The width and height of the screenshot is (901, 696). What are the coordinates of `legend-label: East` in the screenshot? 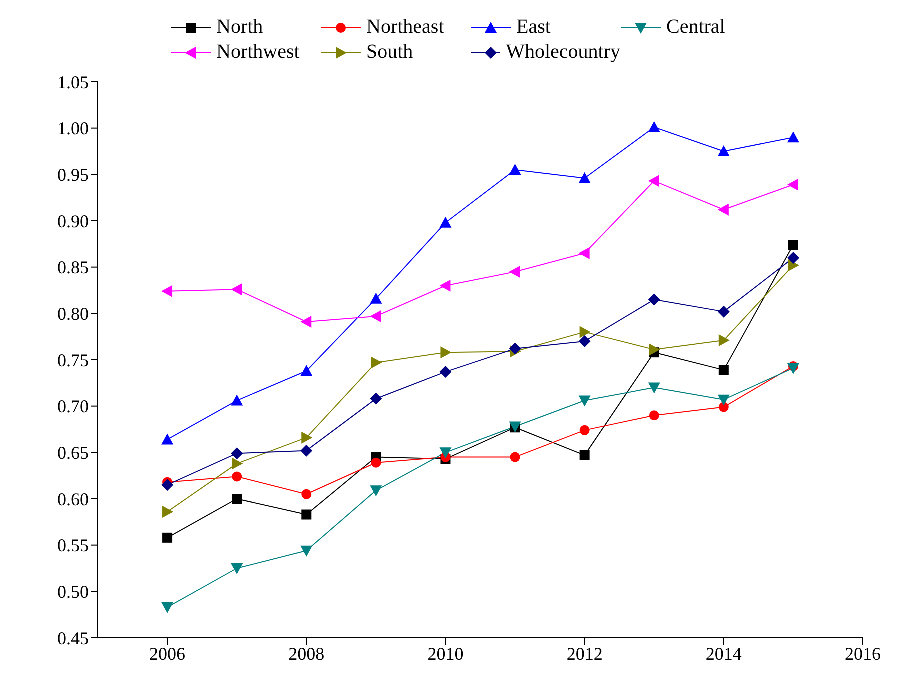 It's located at (533, 27).